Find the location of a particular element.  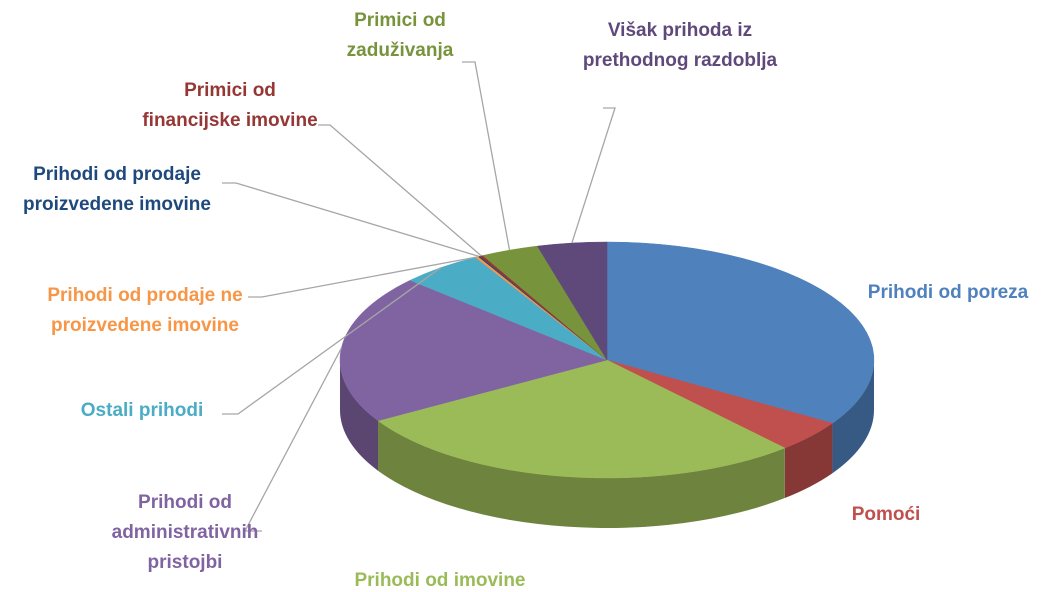

slice-label: Višak prihoda iz prethodnog razdoblja is located at coordinates (680, 45).